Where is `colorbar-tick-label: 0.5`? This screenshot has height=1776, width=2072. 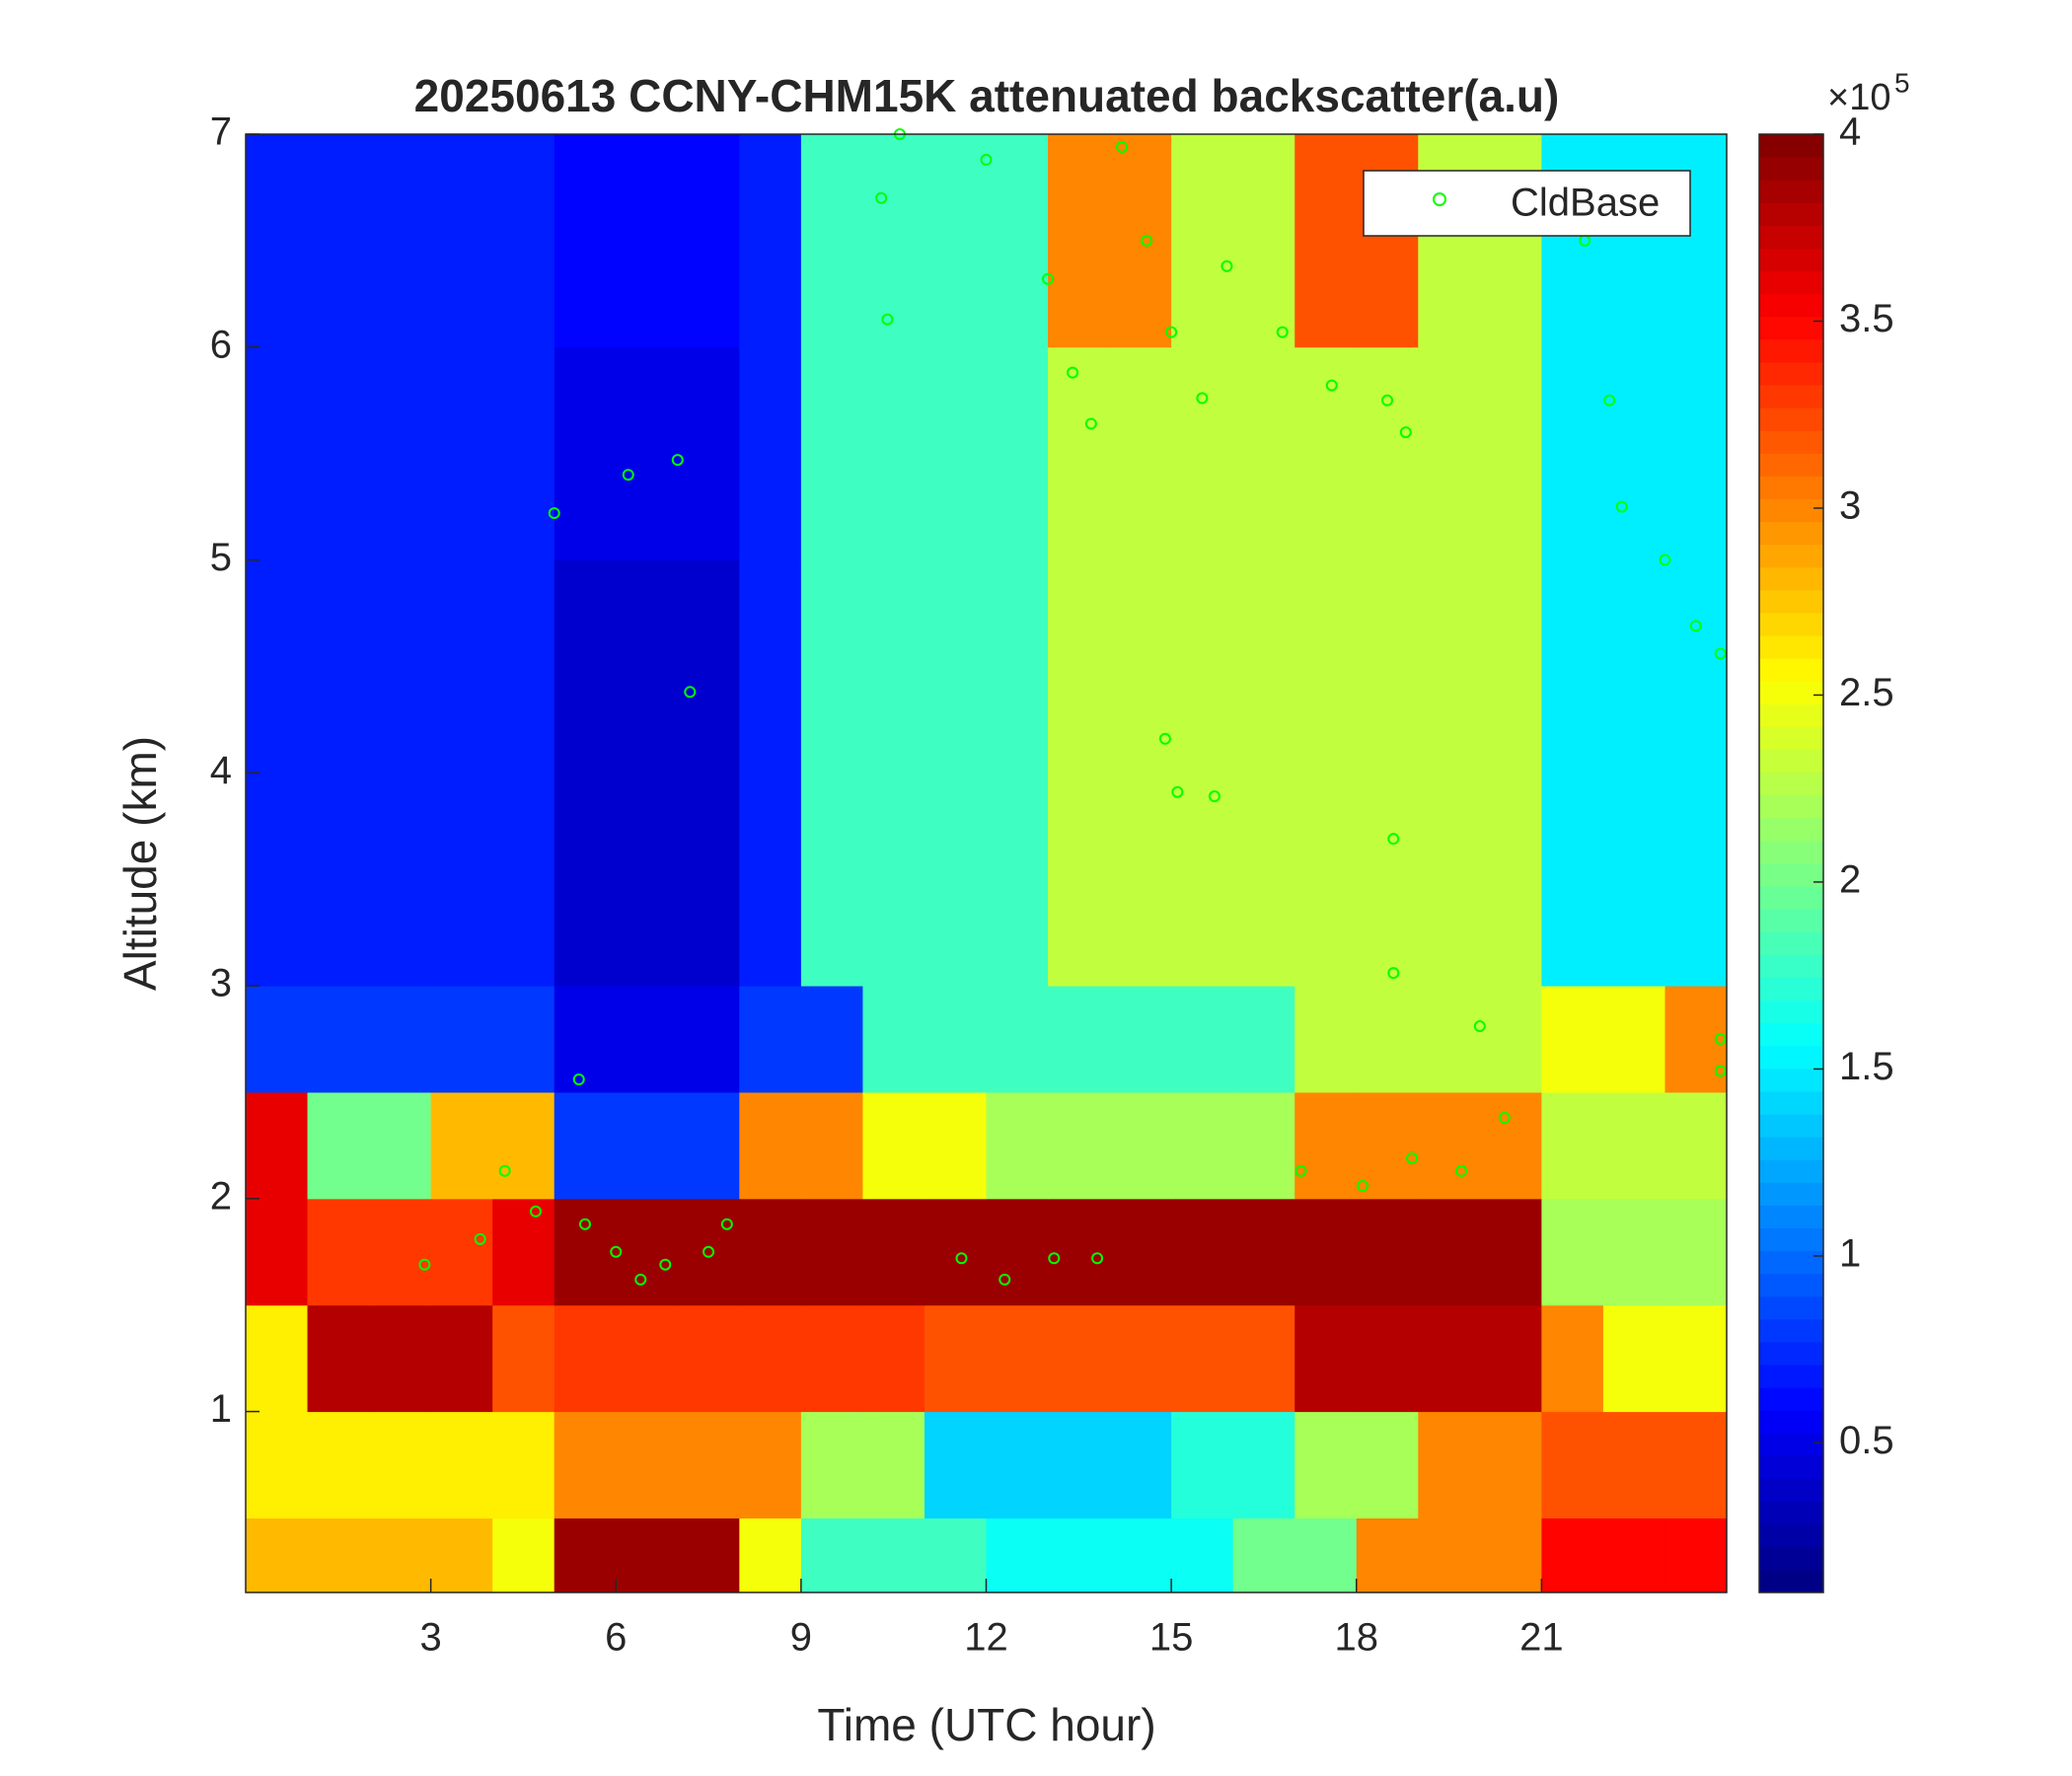 colorbar-tick-label: 0.5 is located at coordinates (1867, 1440).